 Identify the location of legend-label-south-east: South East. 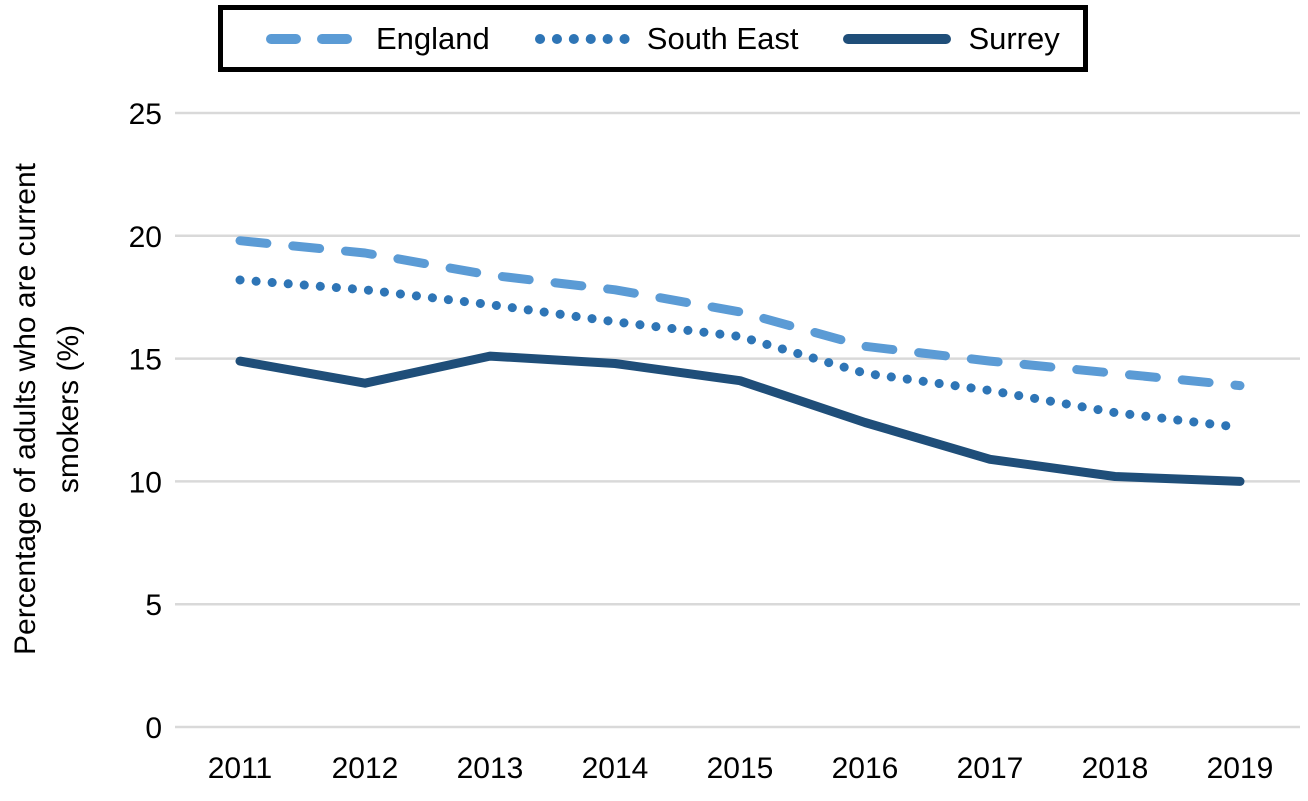
(722, 38).